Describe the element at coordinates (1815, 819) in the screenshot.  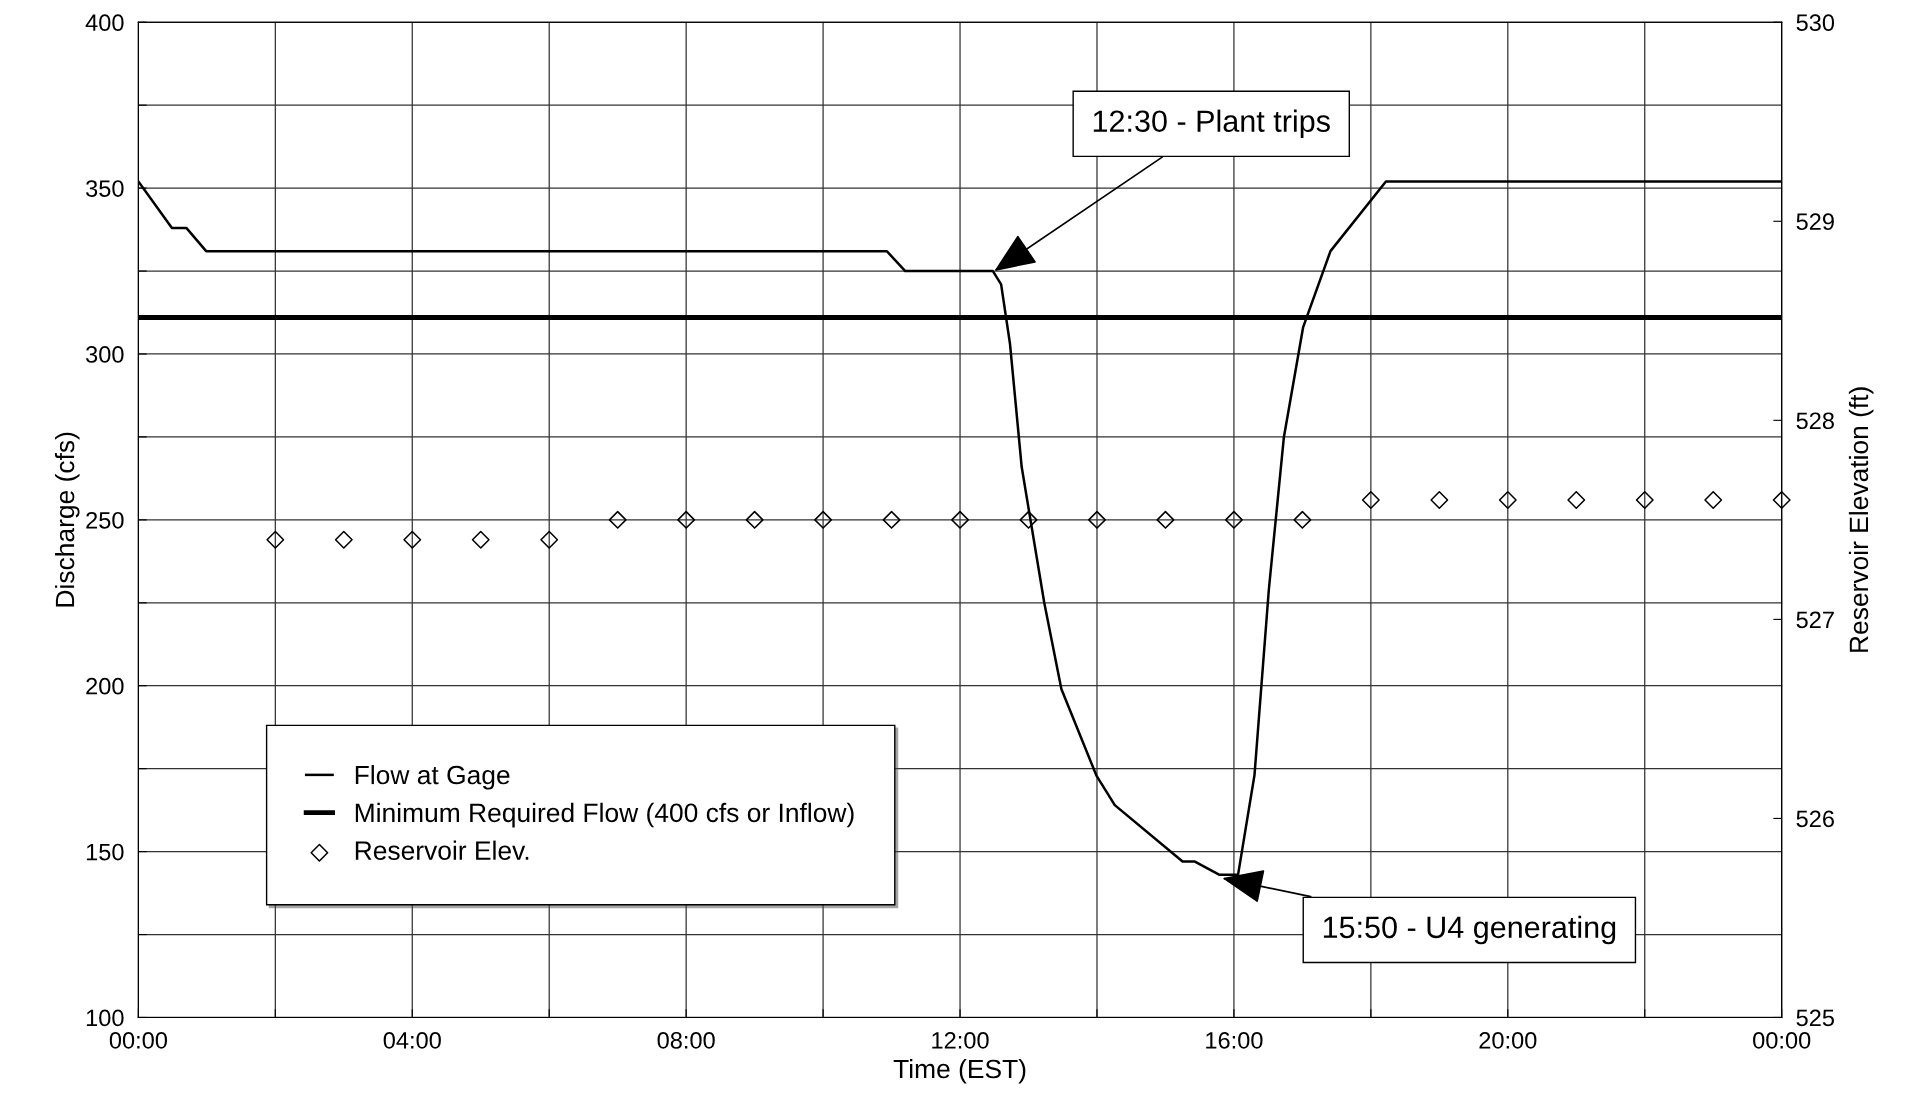
I see `y2-tick-label: 526` at that location.